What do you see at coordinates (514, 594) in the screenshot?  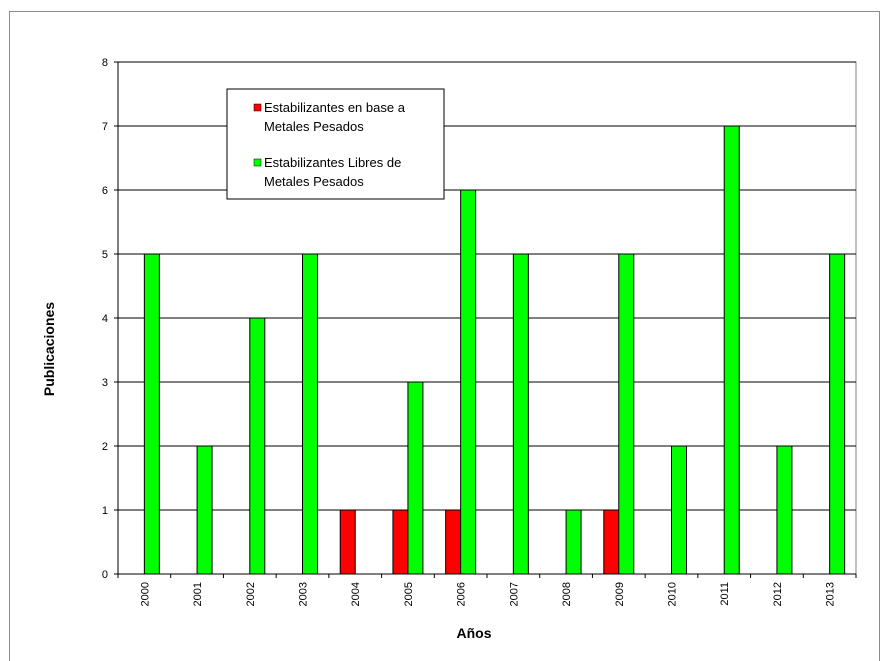 I see `x-tick-label: 2007` at bounding box center [514, 594].